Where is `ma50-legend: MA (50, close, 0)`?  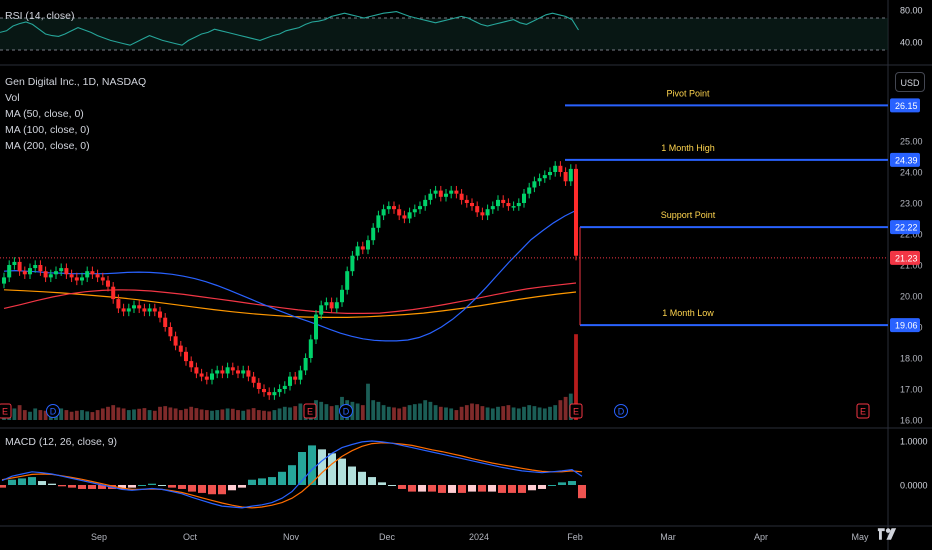
ma50-legend: MA (50, close, 0) is located at coordinates (44, 114).